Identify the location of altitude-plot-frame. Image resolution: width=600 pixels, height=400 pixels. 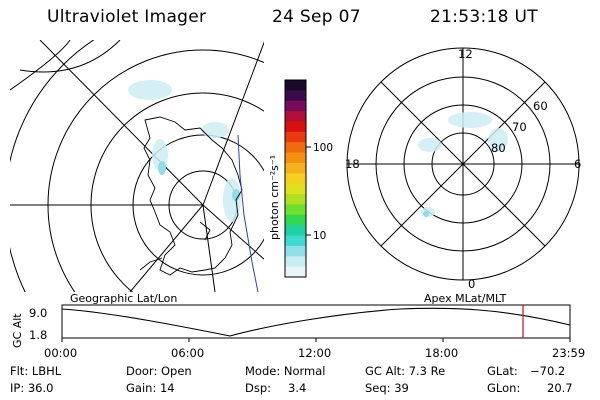
(316, 321).